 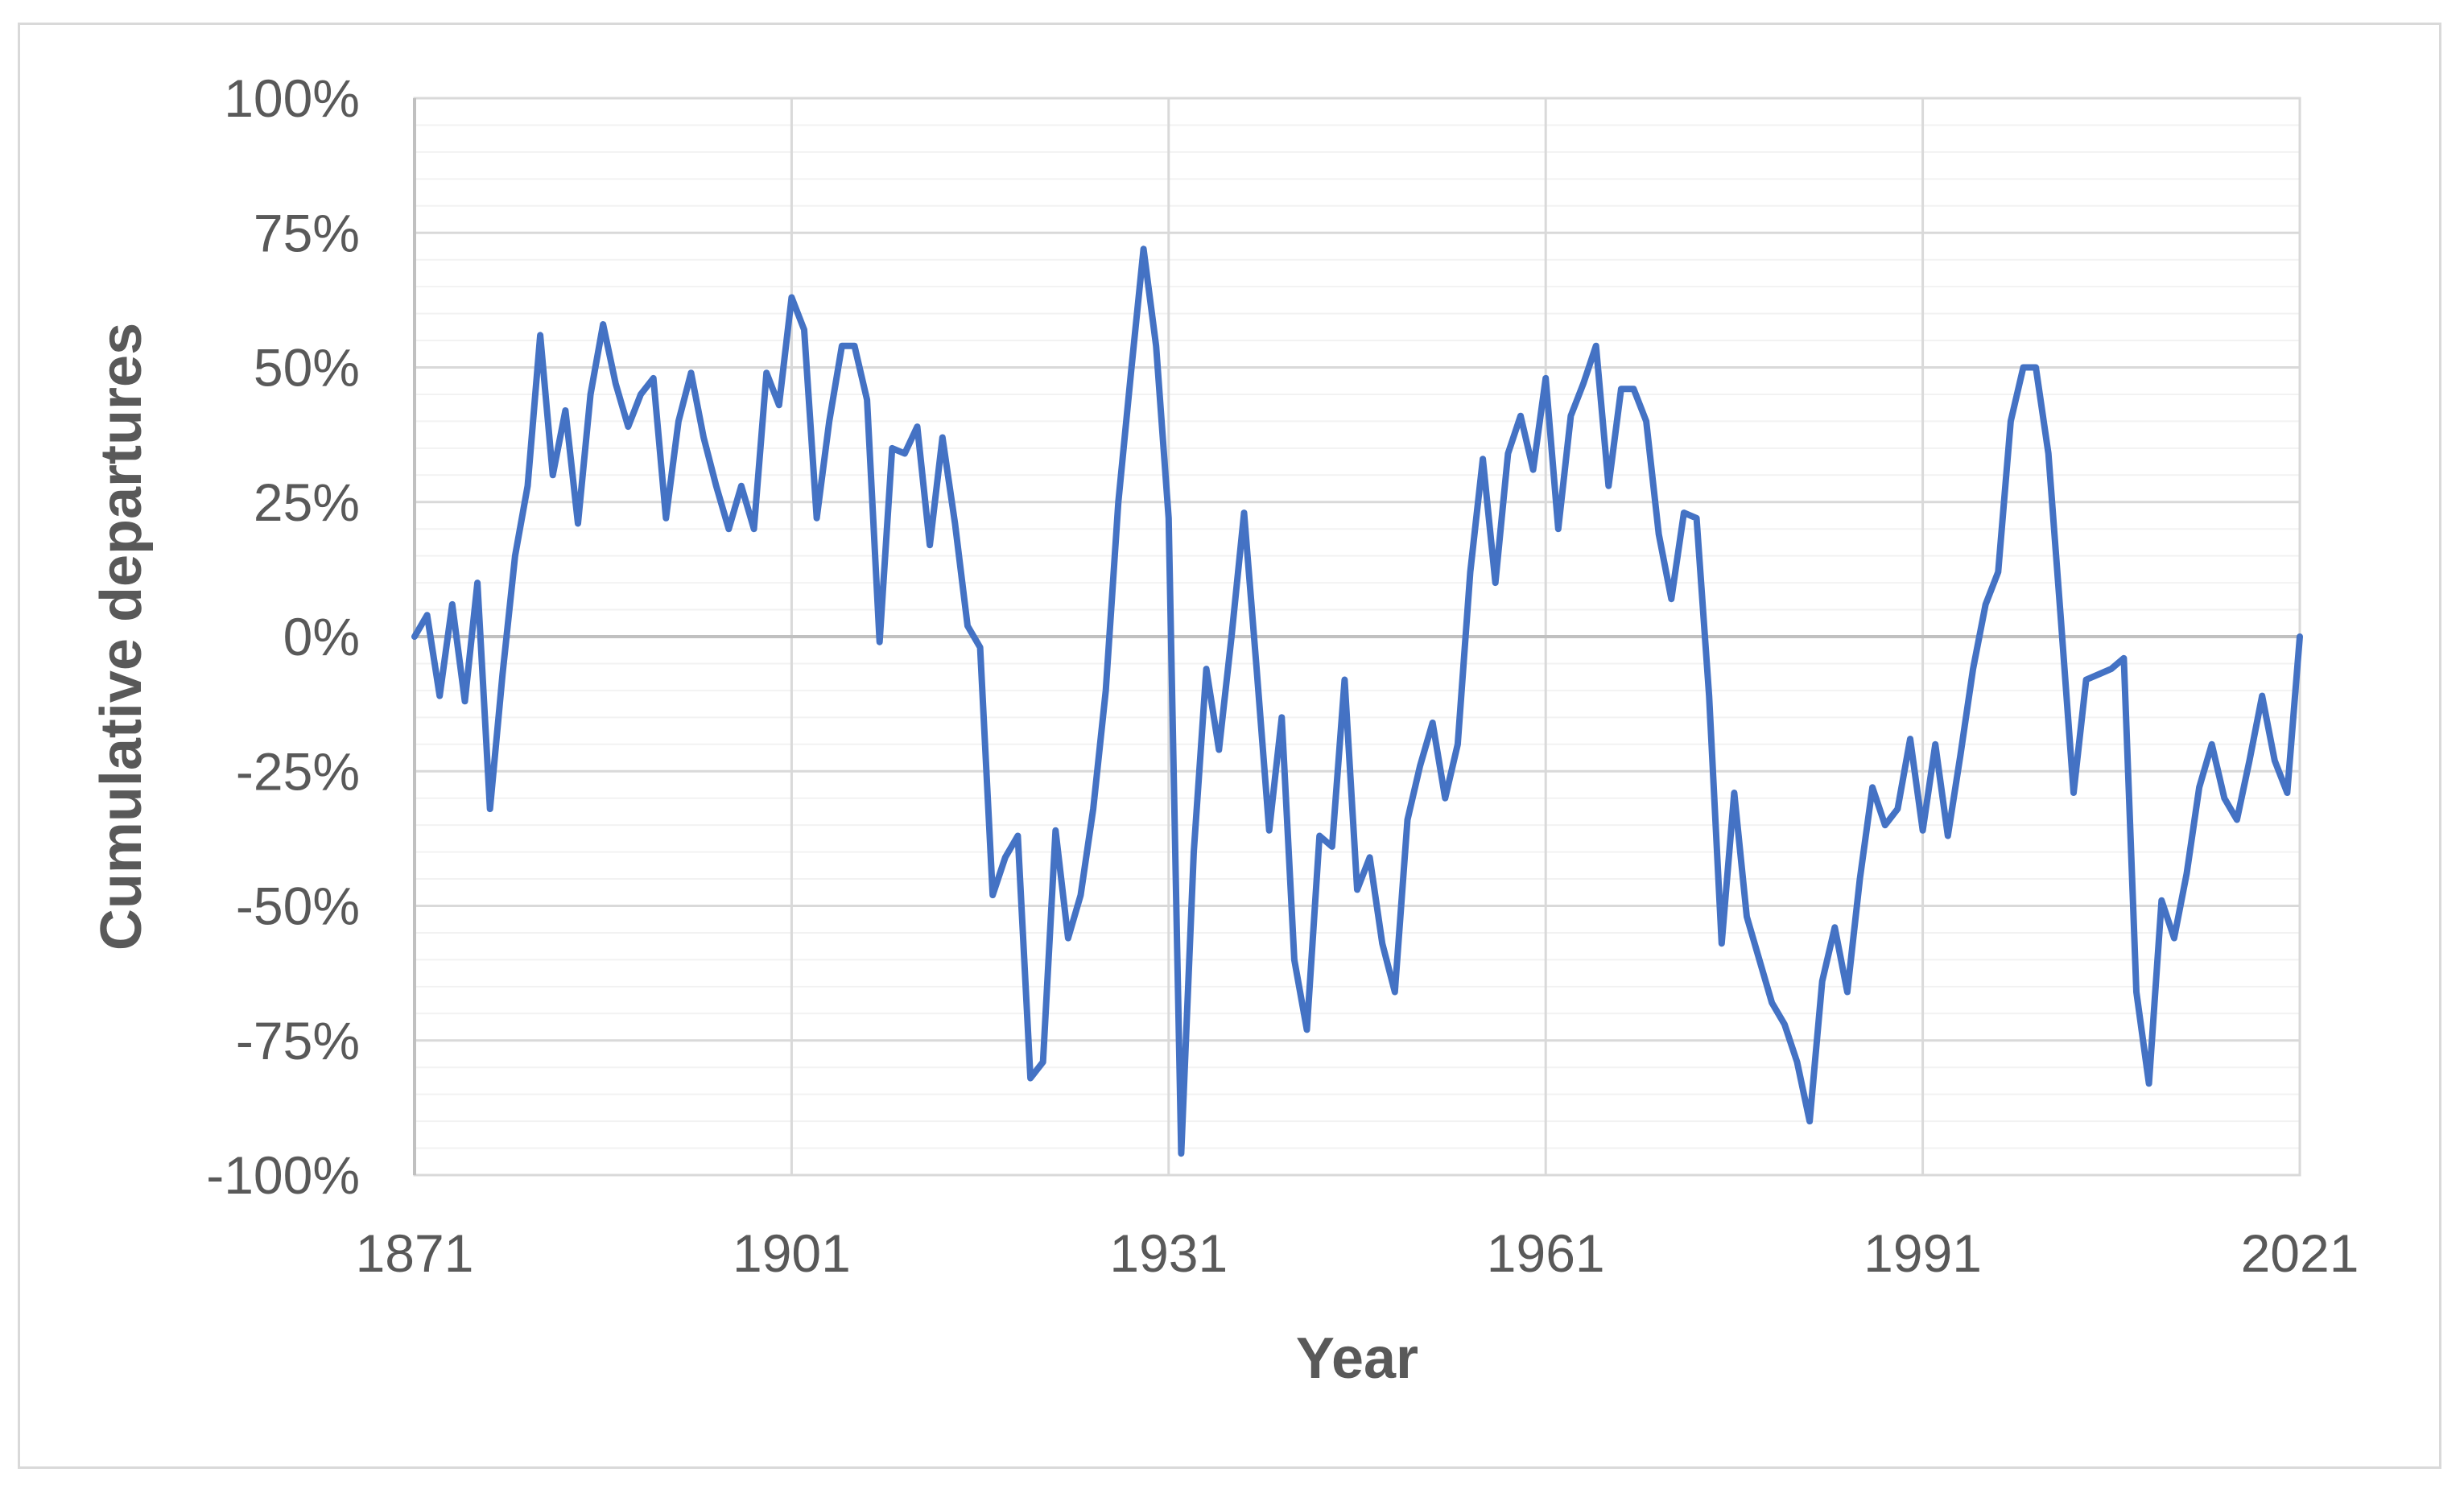 I want to click on x-tick-label: 1961, so click(x=1546, y=1253).